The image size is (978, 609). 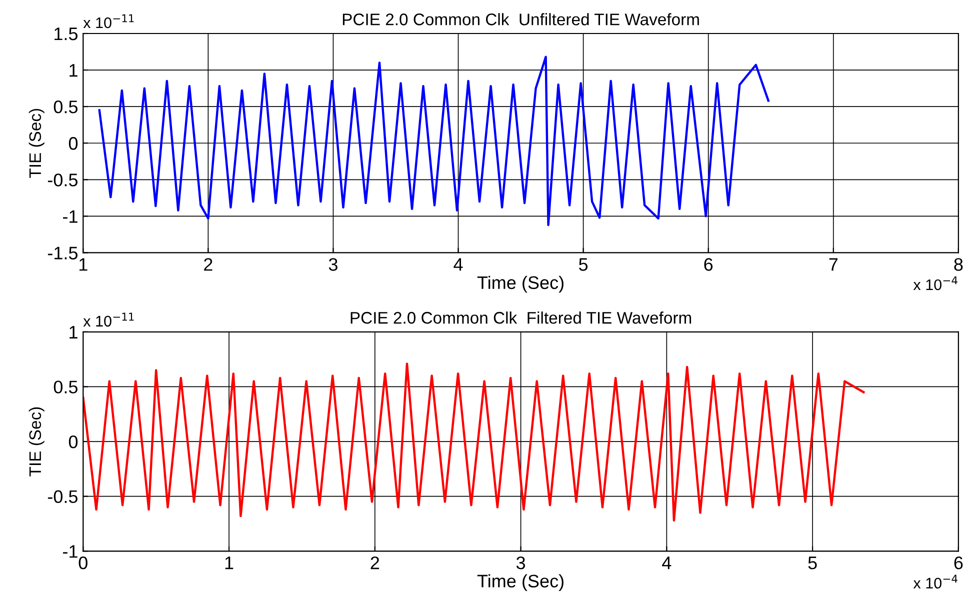 What do you see at coordinates (833, 264) in the screenshot?
I see `x-tick-label: 7` at bounding box center [833, 264].